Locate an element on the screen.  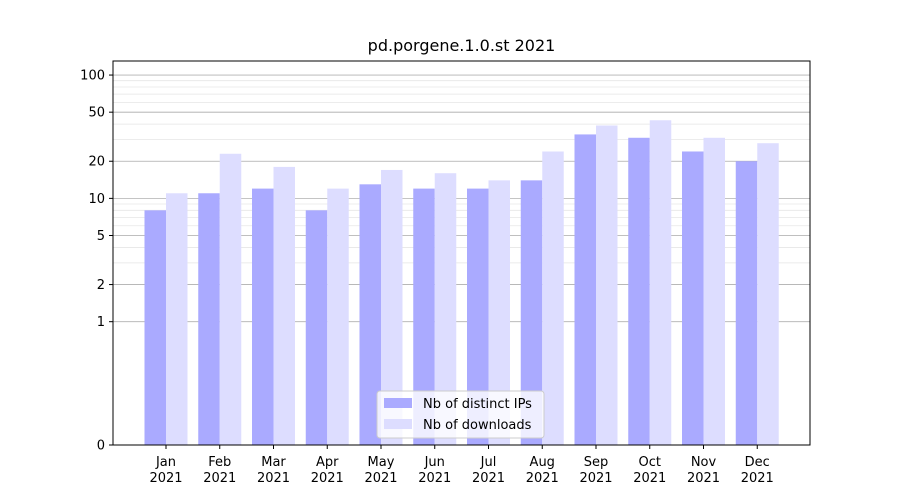
legend-label-distinct-ips: Nb of distinct IPs is located at coordinates (477, 404).